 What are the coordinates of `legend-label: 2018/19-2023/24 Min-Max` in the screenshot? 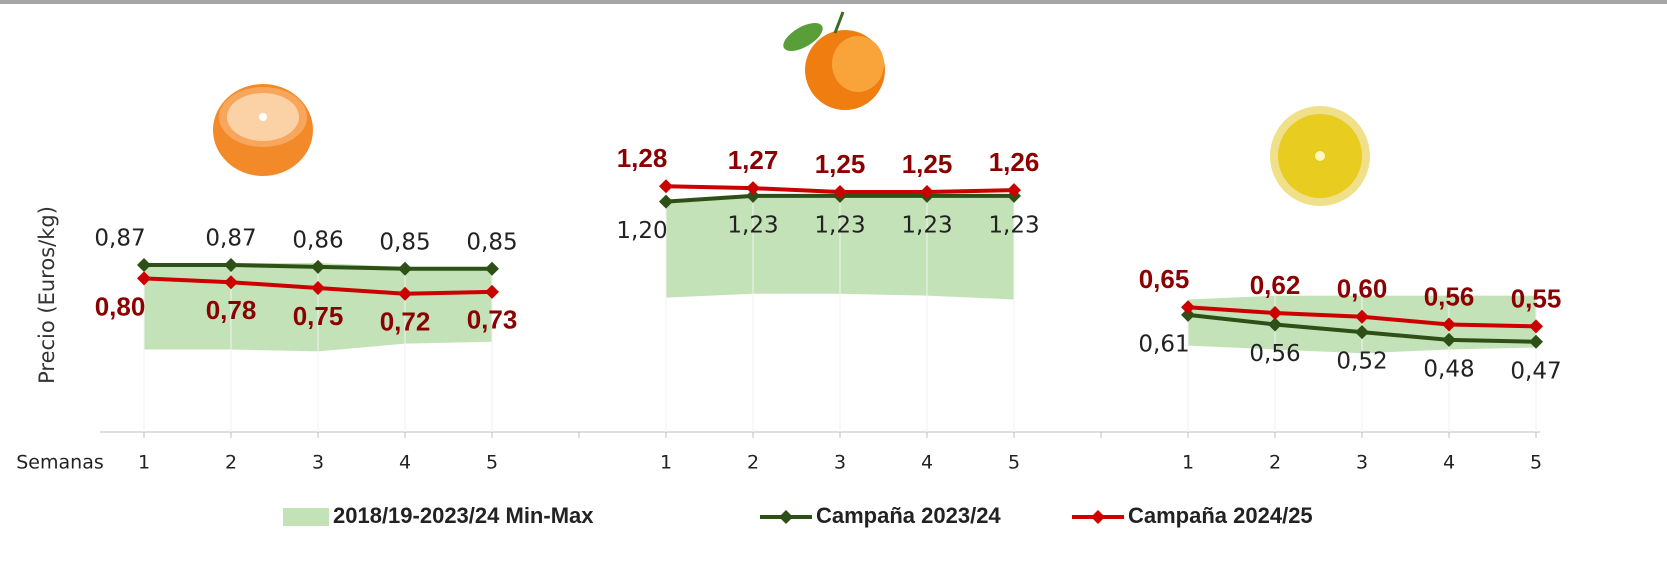 It's located at (463, 515).